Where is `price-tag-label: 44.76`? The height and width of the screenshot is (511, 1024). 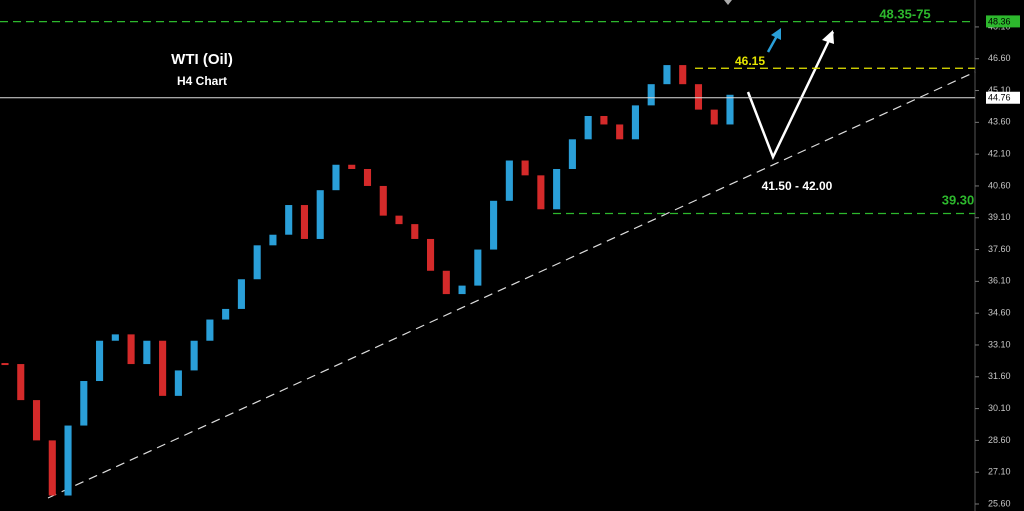
price-tag-label: 44.76 is located at coordinates (999, 98).